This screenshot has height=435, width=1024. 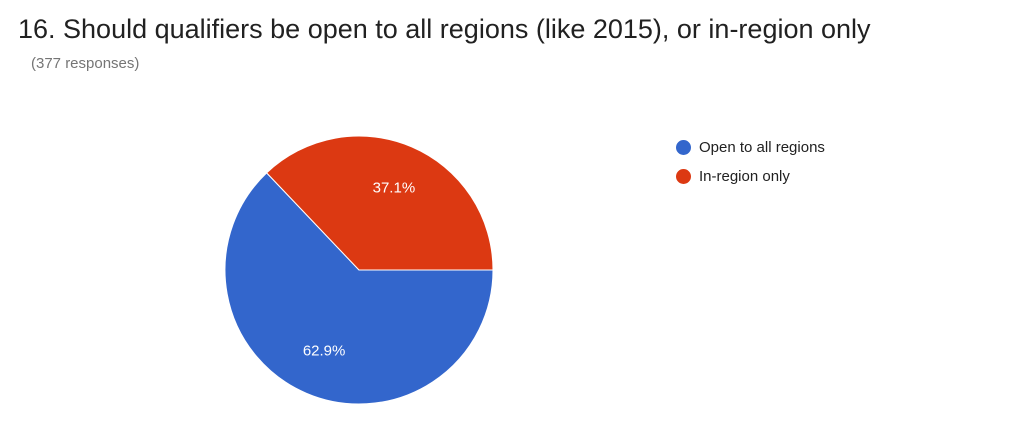 I want to click on pie-slice-label-in-region-only: 37.1%, so click(x=394, y=188).